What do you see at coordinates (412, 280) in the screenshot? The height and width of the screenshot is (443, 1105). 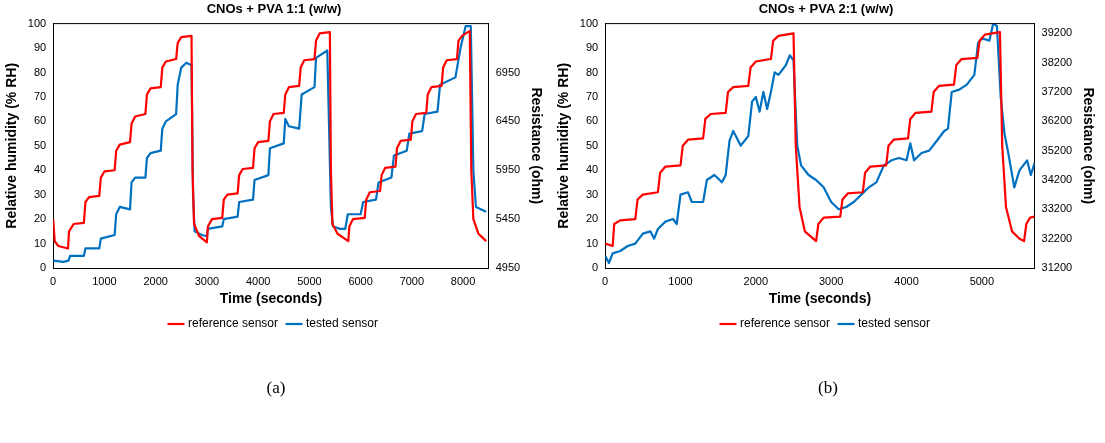 I see `x-tick-label: 7000` at bounding box center [412, 280].